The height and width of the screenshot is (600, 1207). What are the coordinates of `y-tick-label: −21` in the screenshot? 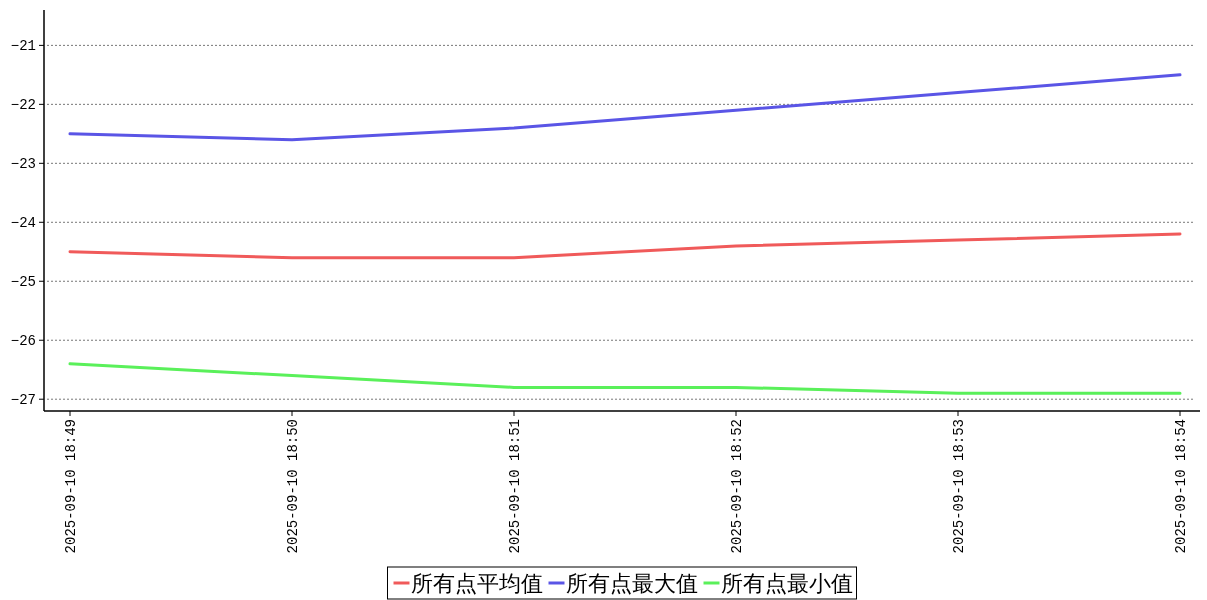 It's located at (23, 46).